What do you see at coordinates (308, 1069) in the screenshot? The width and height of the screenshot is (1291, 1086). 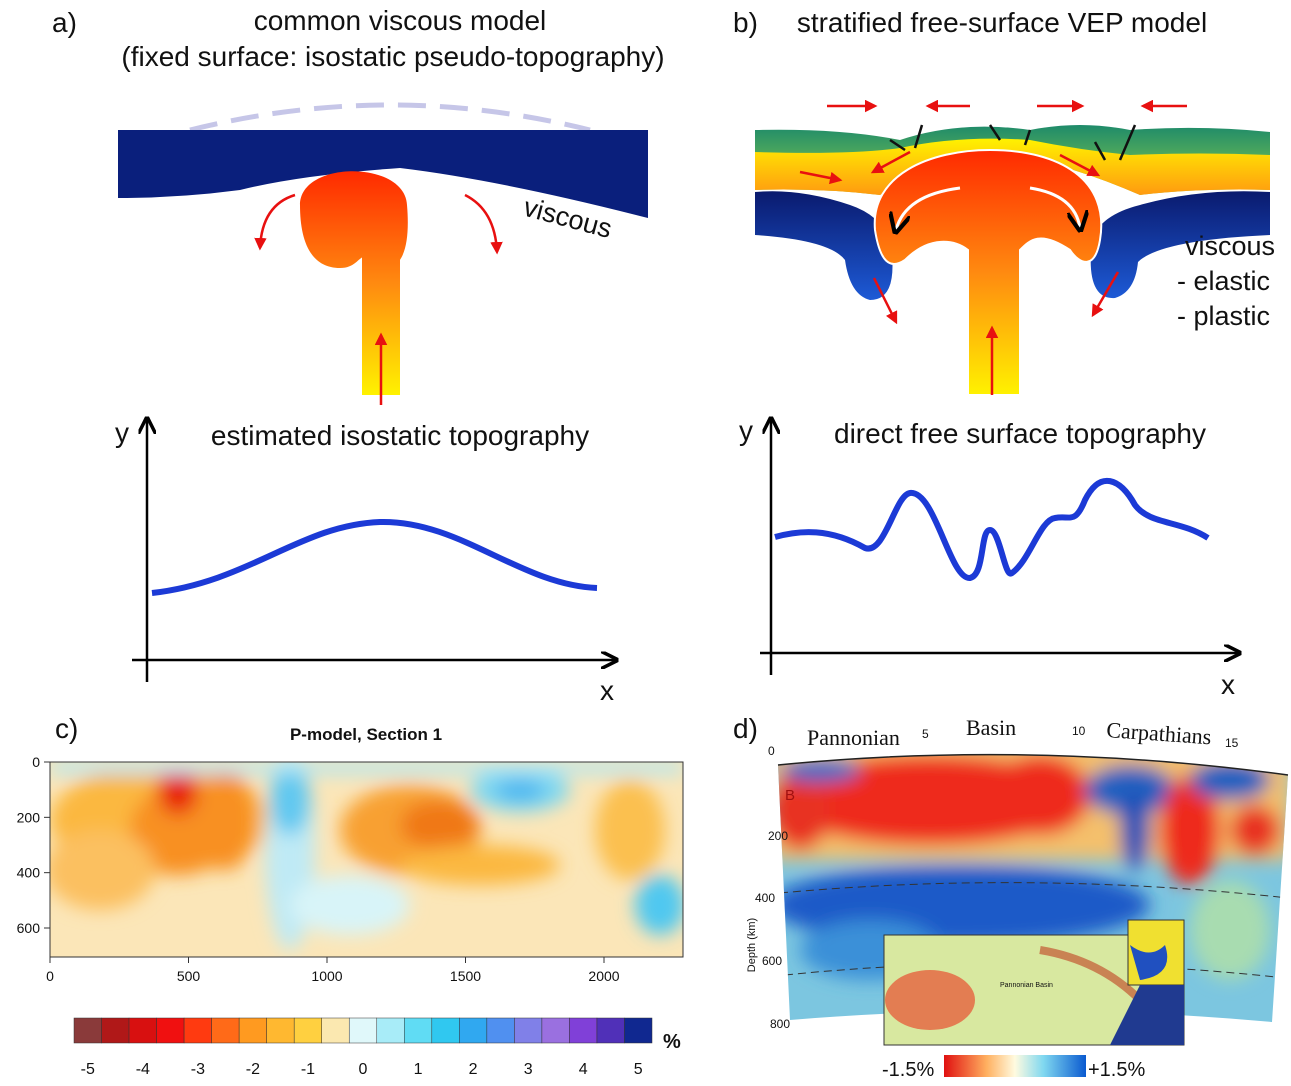 I see `colorbar-label: -1` at bounding box center [308, 1069].